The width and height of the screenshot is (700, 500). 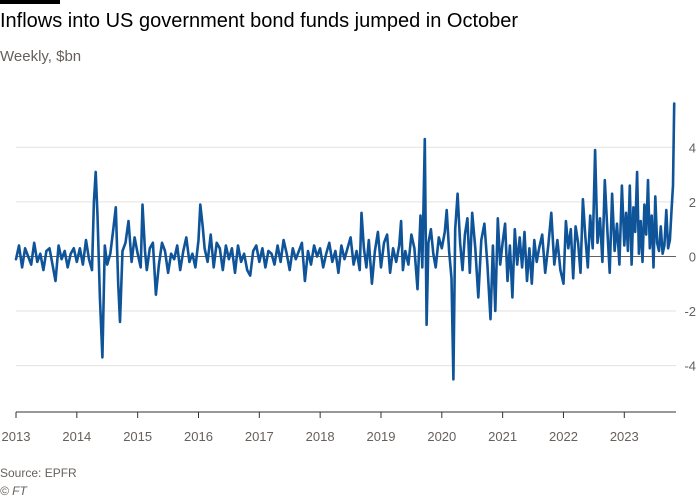 What do you see at coordinates (16, 436) in the screenshot?
I see `x-tick-label: 2013` at bounding box center [16, 436].